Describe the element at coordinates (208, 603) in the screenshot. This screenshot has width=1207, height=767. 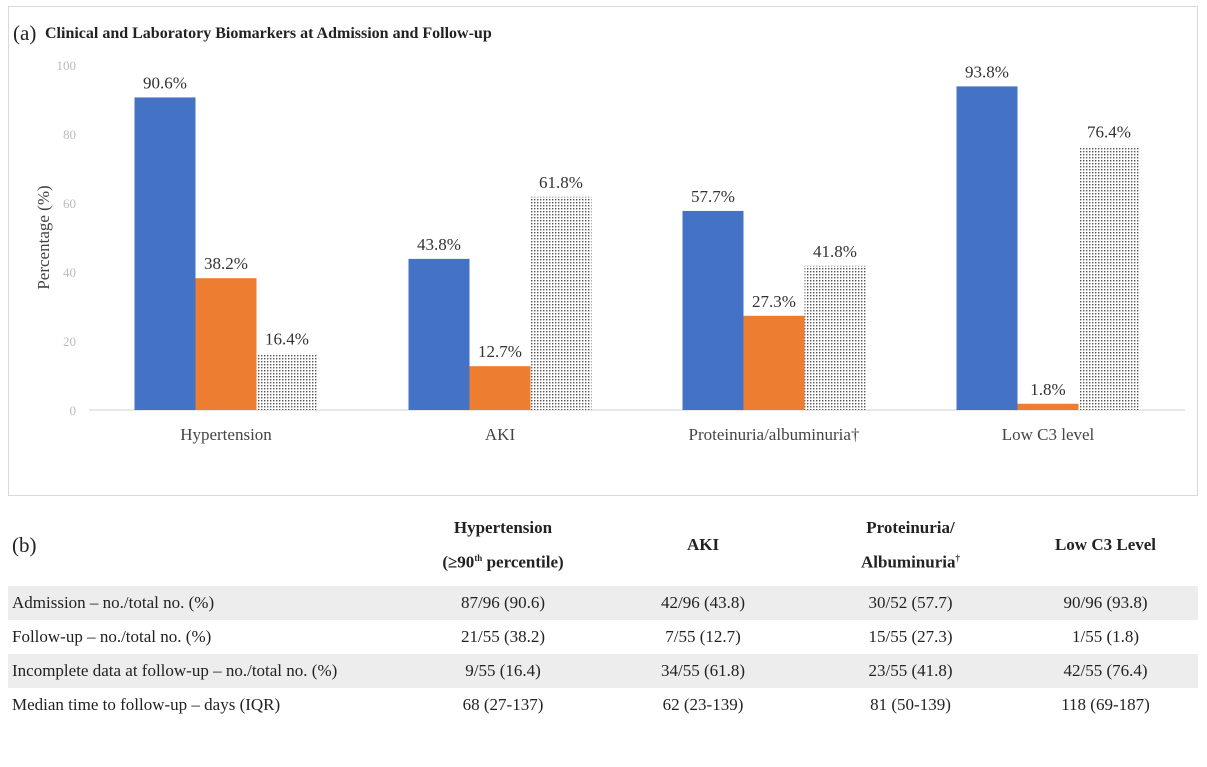
I see `row-label: Admission – no./total no. (%)` at that location.